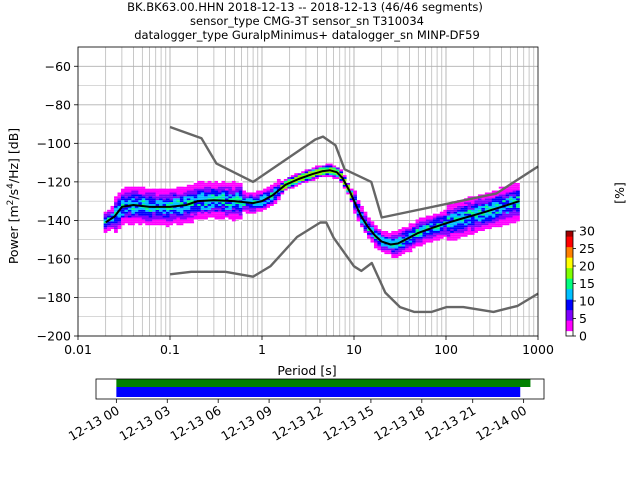 The height and width of the screenshot is (484, 640). Describe the element at coordinates (354, 172) in the screenshot. I see `nhnm-curve` at that location.